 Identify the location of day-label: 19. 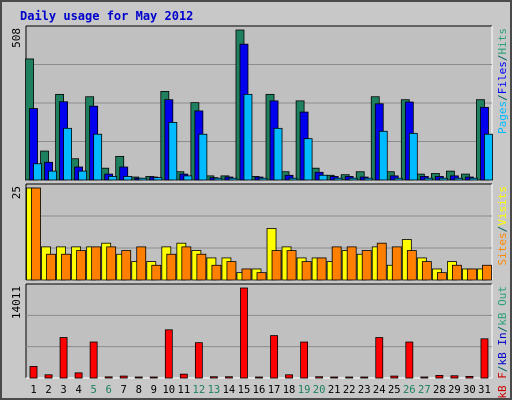
(304, 390).